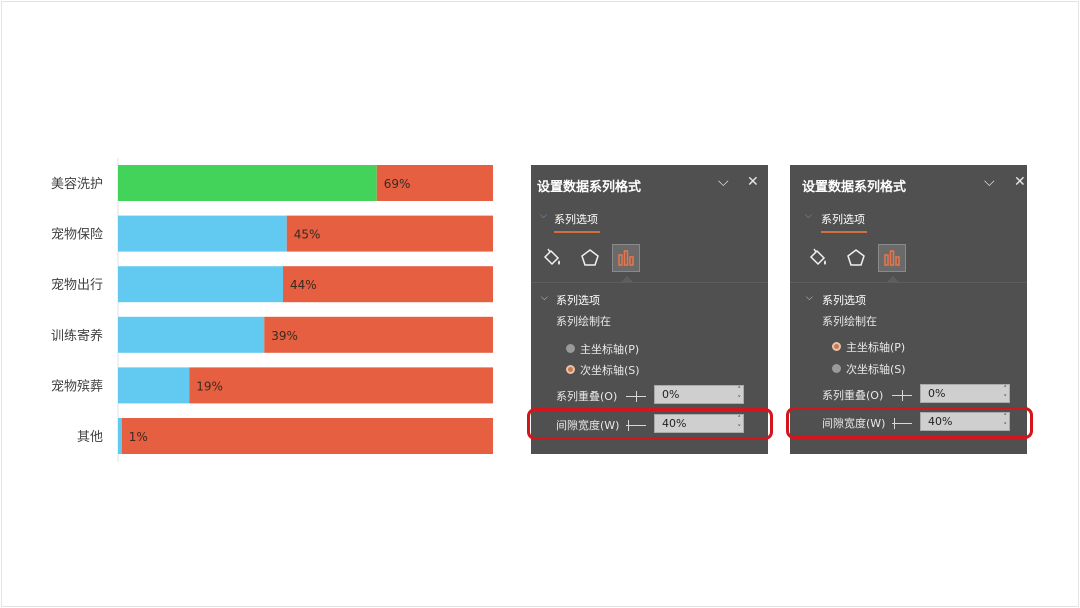 This screenshot has height=608, width=1080. Describe the element at coordinates (77, 184) in the screenshot. I see `category-tick-label: 美容洗护` at that location.